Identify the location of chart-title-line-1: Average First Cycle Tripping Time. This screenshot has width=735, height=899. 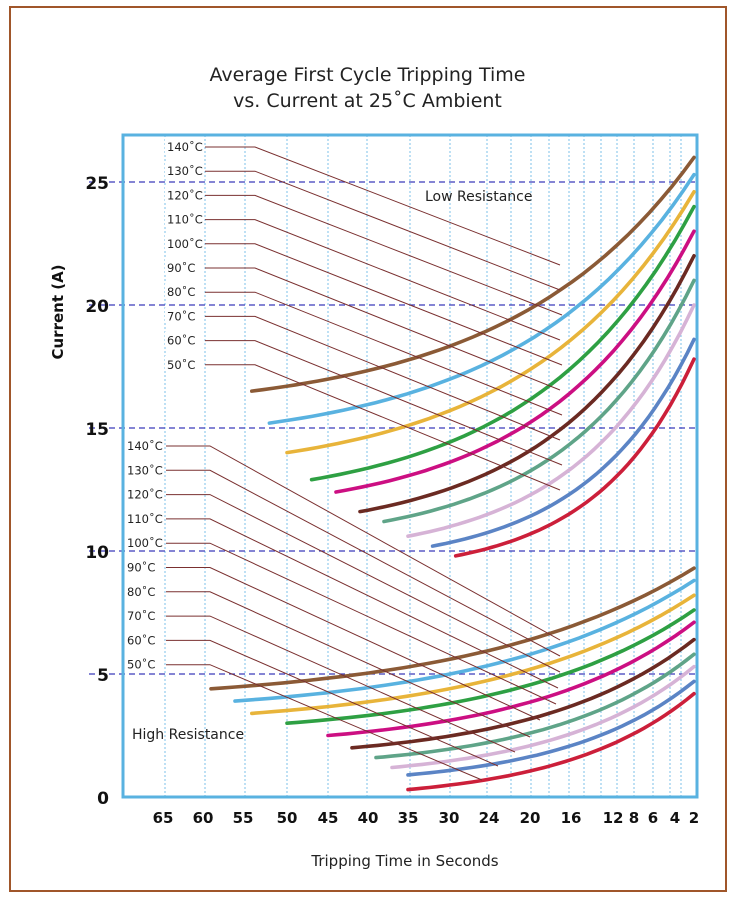
(367, 75).